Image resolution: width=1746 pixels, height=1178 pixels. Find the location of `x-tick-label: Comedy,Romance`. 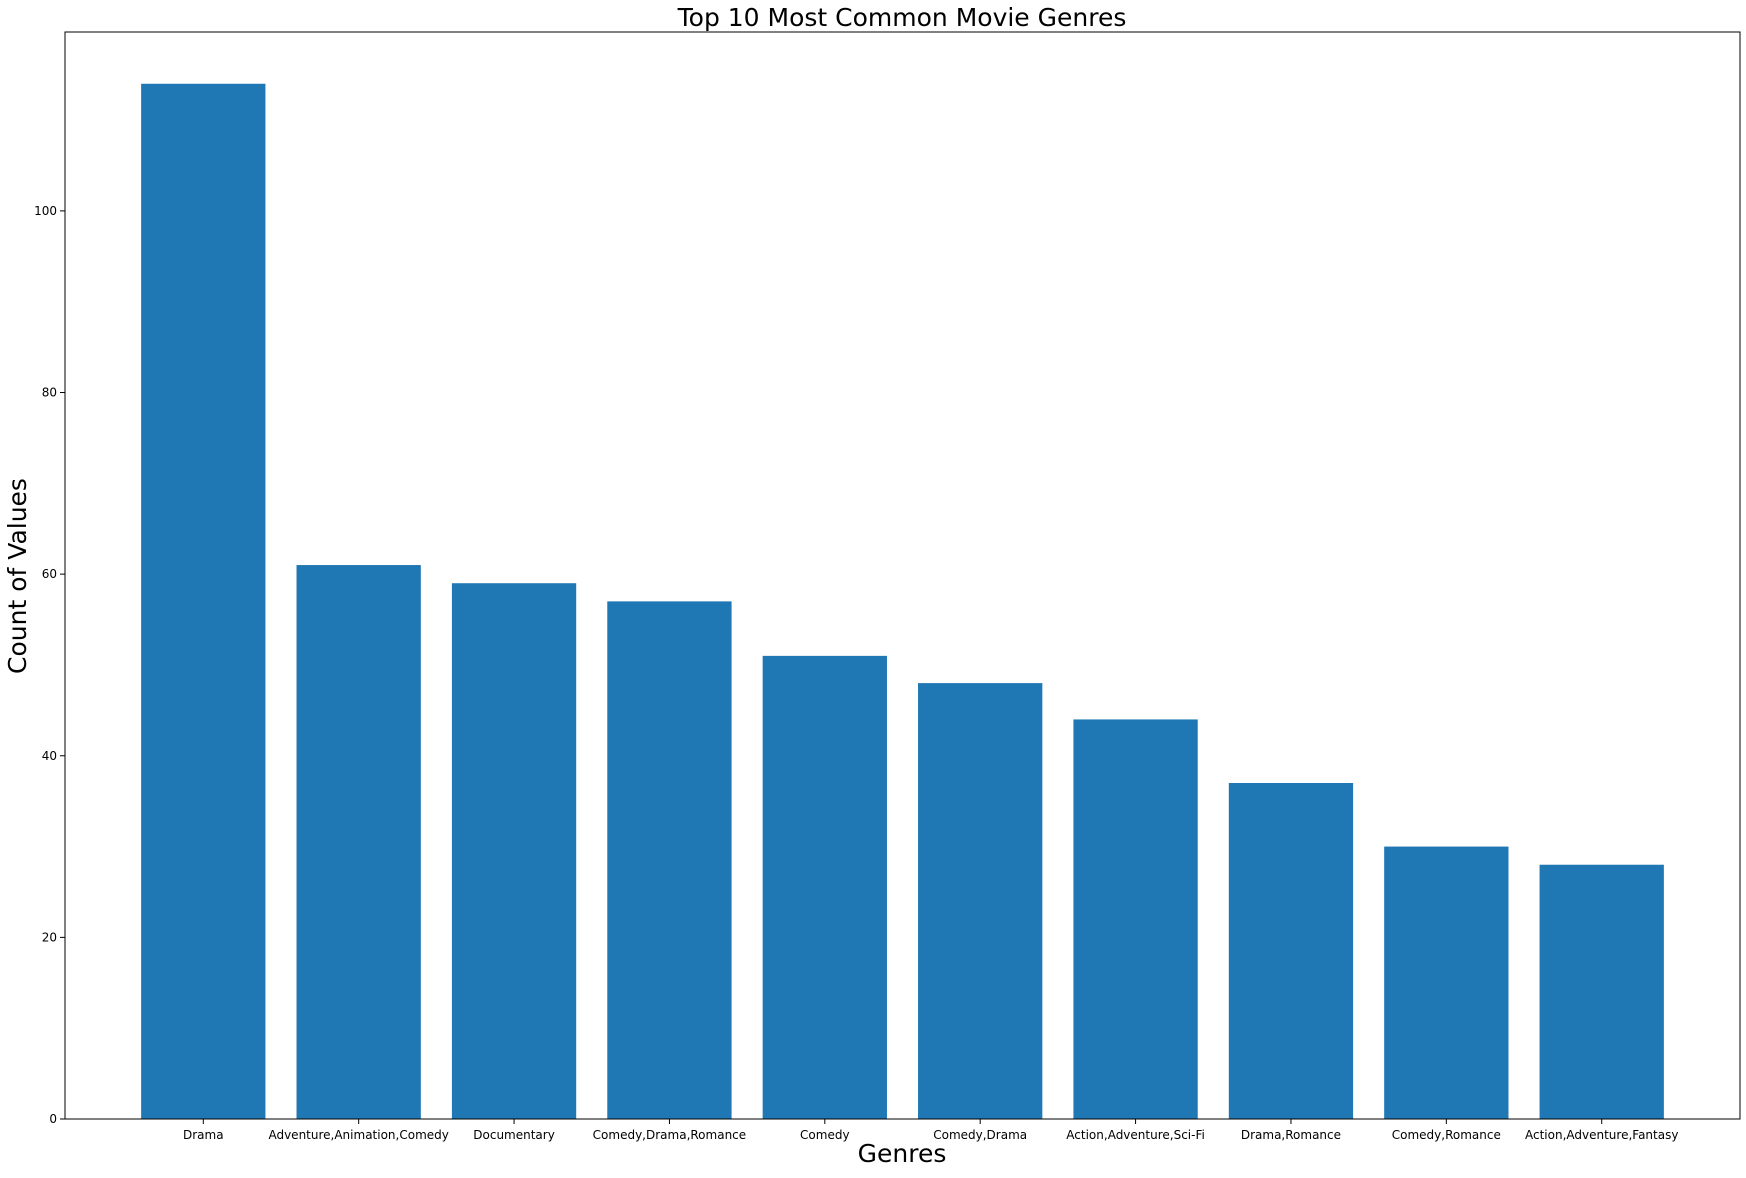

x-tick-label: Comedy,Romance is located at coordinates (1446, 1135).